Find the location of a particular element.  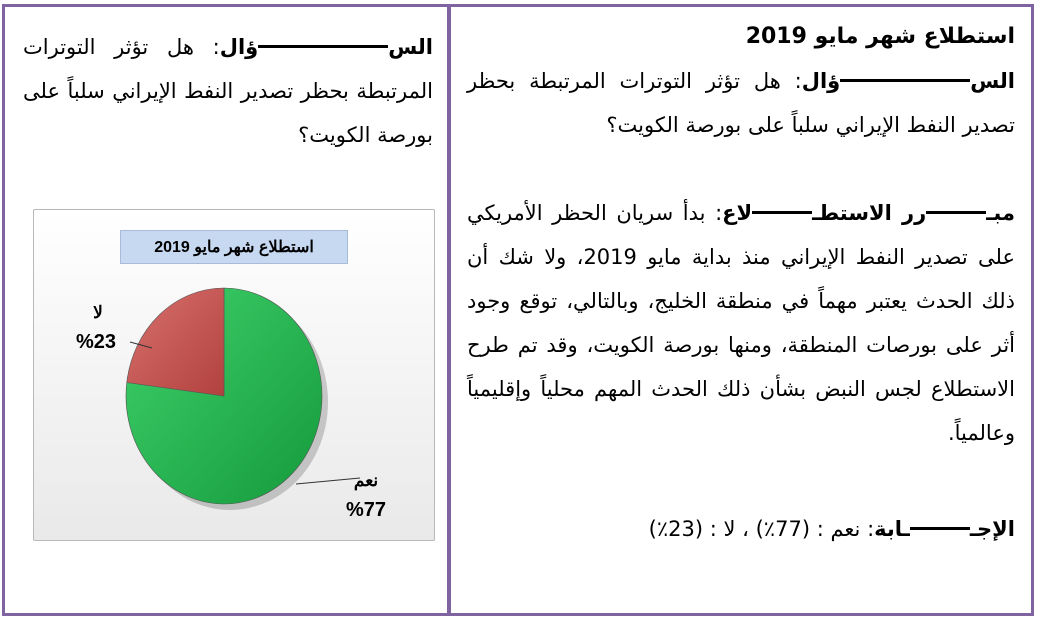

label-leader-no is located at coordinates (141, 345).